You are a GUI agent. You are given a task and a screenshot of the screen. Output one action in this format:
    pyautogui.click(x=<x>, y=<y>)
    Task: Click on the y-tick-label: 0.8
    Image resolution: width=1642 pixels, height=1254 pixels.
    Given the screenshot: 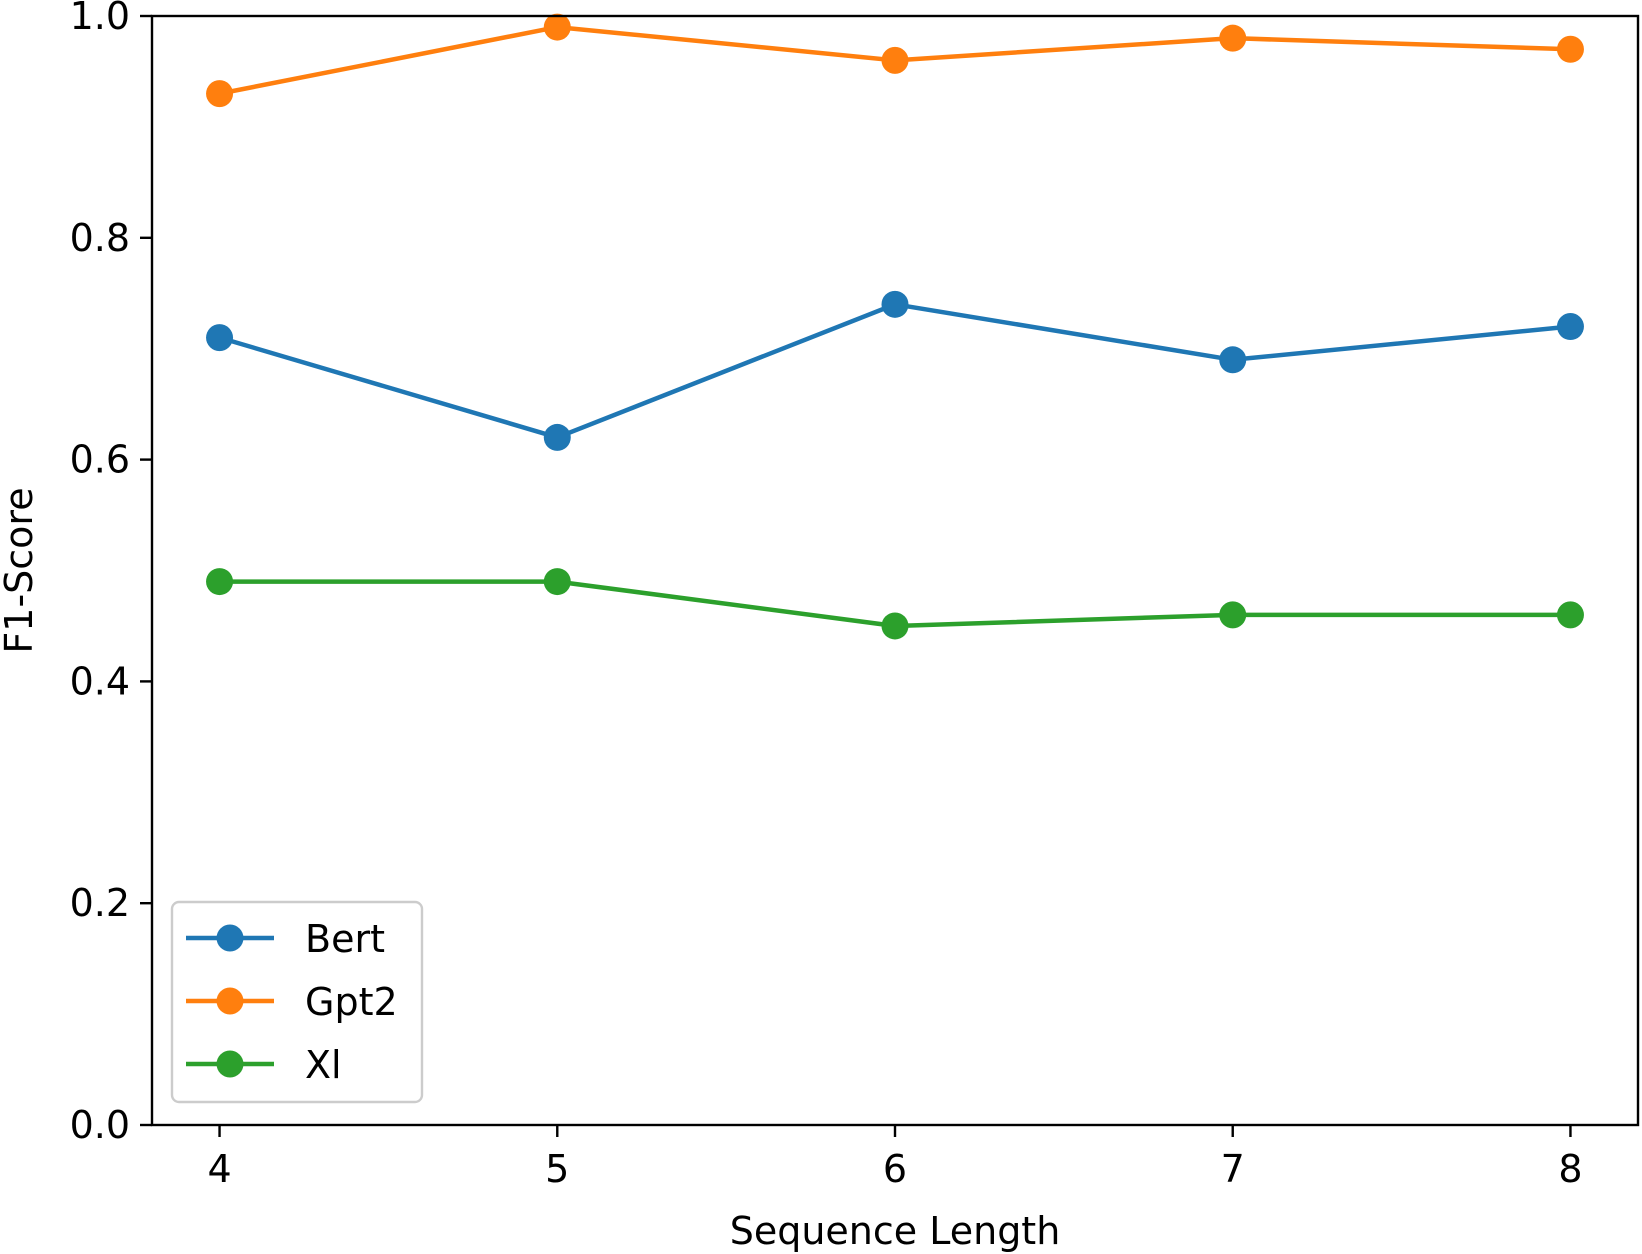 What is the action you would take?
    pyautogui.click(x=100, y=238)
    